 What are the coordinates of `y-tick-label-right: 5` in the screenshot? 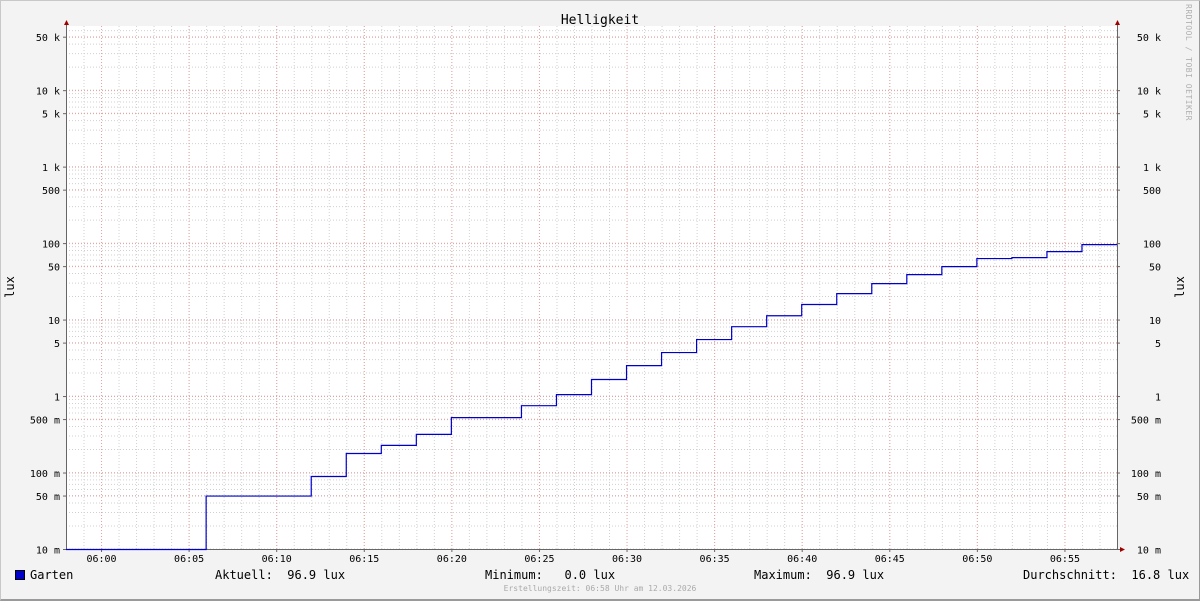 It's located at (1158, 344).